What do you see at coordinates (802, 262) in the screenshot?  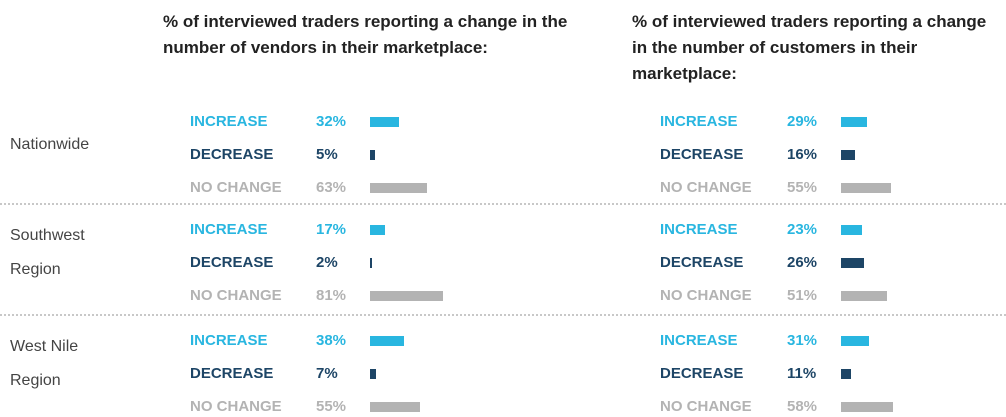 I see `value-label: 26%` at bounding box center [802, 262].